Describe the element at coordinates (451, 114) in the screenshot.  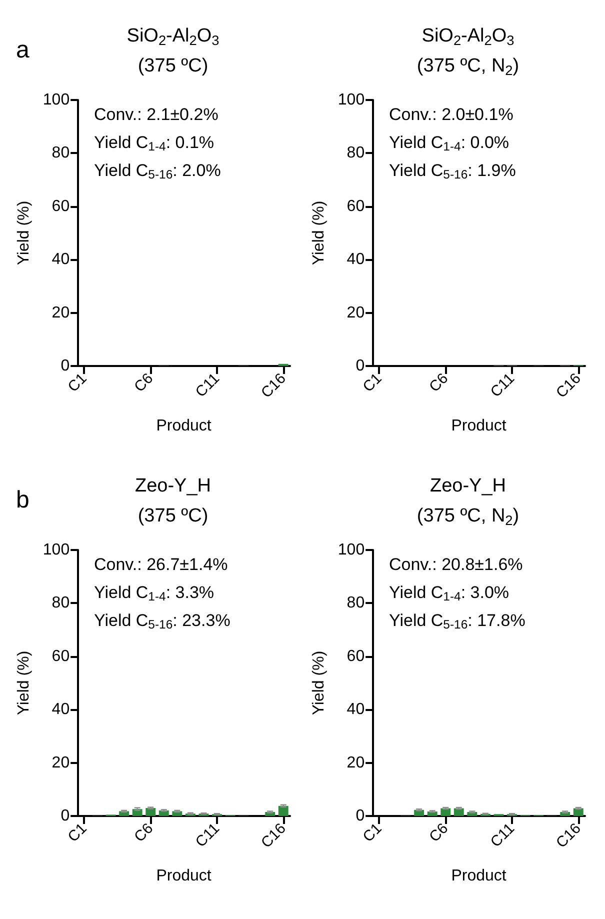
I see `annotation: Conv.: 2.0±0.1%` at that location.